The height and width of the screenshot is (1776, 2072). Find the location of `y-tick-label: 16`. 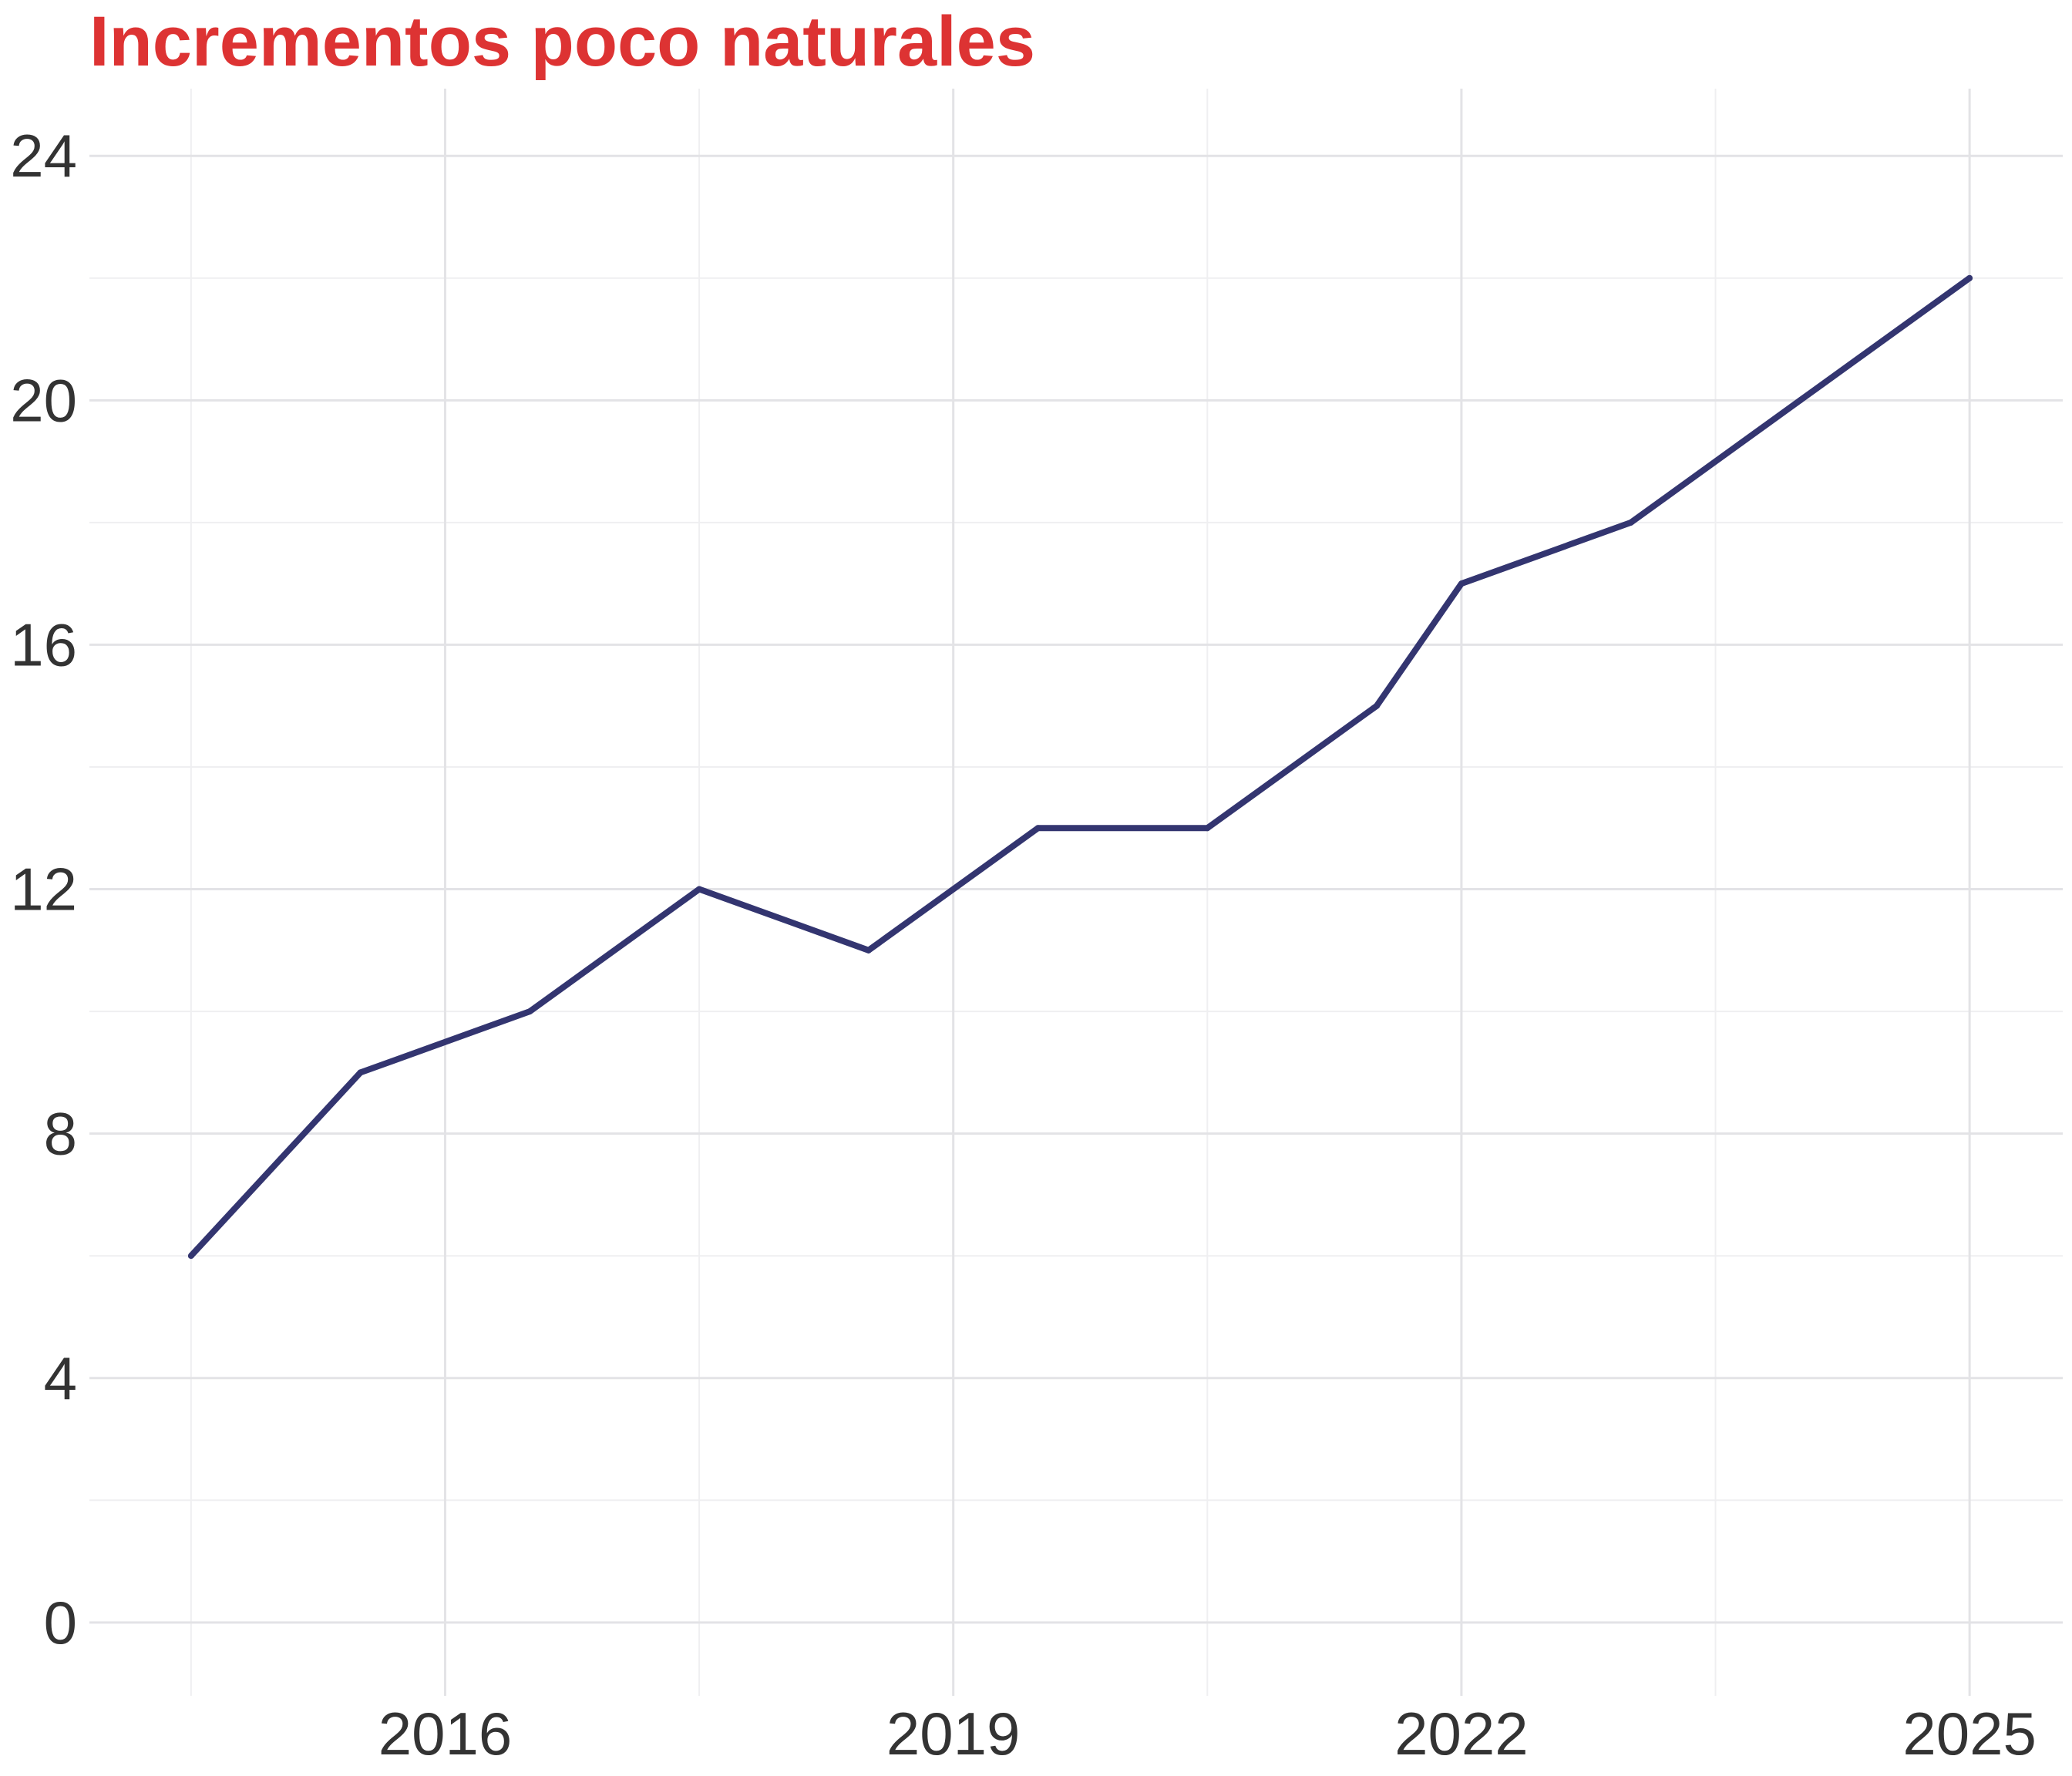

y-tick-label: 16 is located at coordinates (44, 644).